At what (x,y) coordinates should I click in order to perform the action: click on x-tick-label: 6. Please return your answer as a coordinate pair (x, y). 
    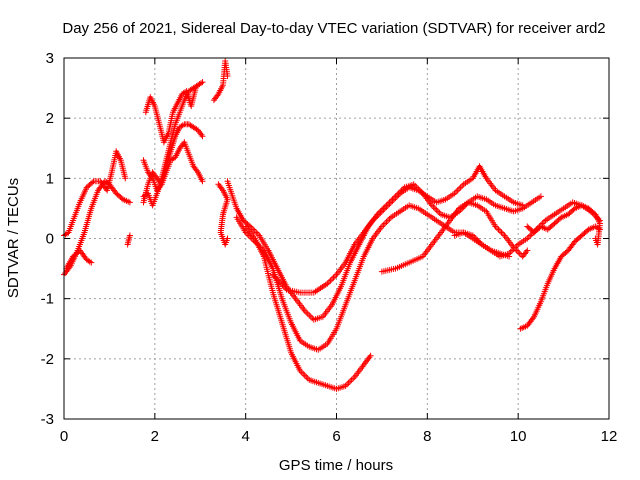
    Looking at the image, I should click on (336, 436).